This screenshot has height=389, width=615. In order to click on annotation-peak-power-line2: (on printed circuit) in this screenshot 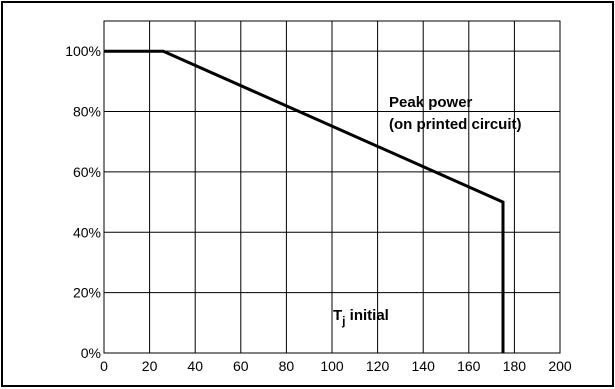, I will do `click(455, 124)`.